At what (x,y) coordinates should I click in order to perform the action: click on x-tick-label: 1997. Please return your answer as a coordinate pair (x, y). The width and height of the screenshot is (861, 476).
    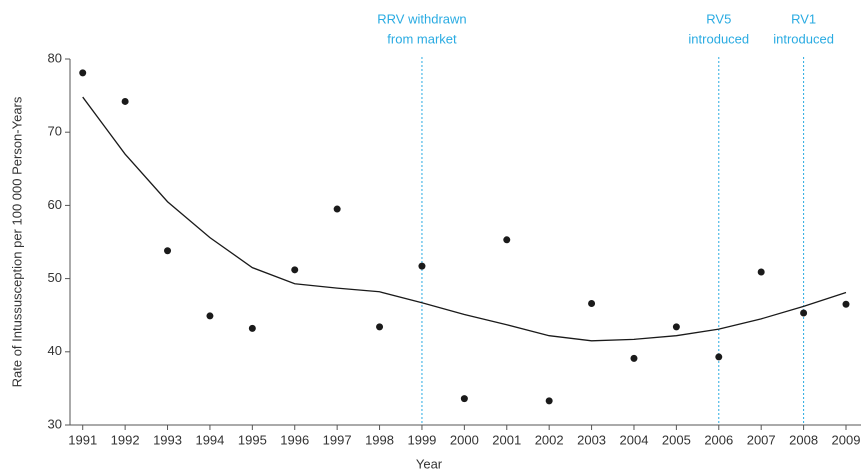
    Looking at the image, I should click on (337, 439).